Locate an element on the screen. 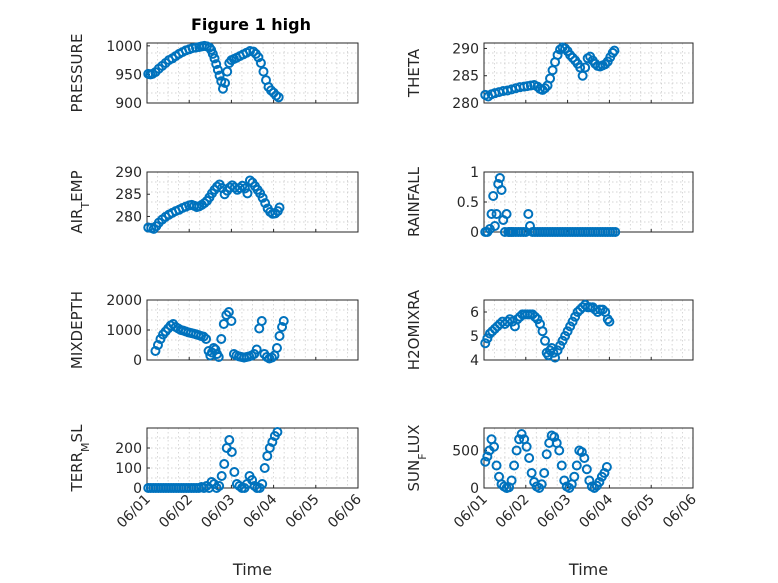 The width and height of the screenshot is (778, 583). axes-mixdepth: 0 1000 2000 MIXDEPTH is located at coordinates (213, 330).